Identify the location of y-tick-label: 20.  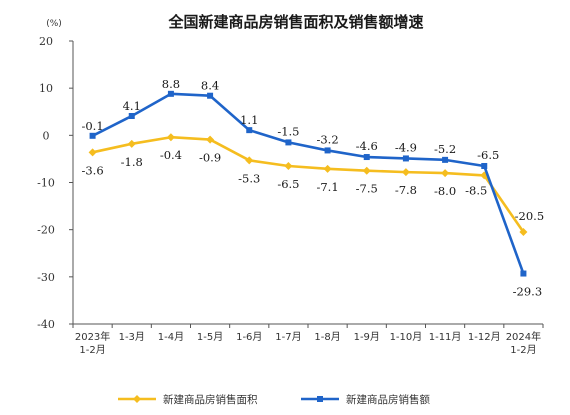
(46, 41).